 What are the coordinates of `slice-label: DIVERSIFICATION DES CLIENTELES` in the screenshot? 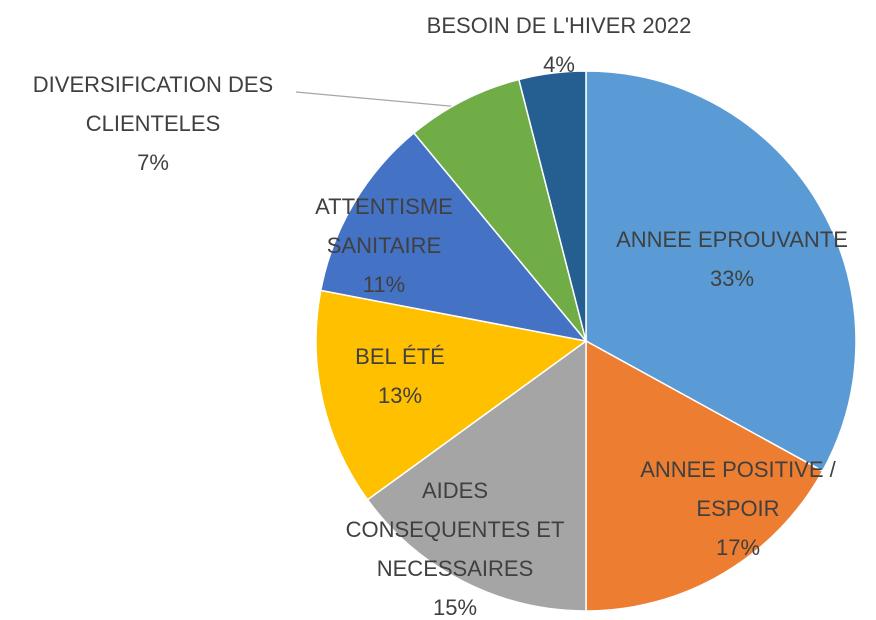 It's located at (153, 104).